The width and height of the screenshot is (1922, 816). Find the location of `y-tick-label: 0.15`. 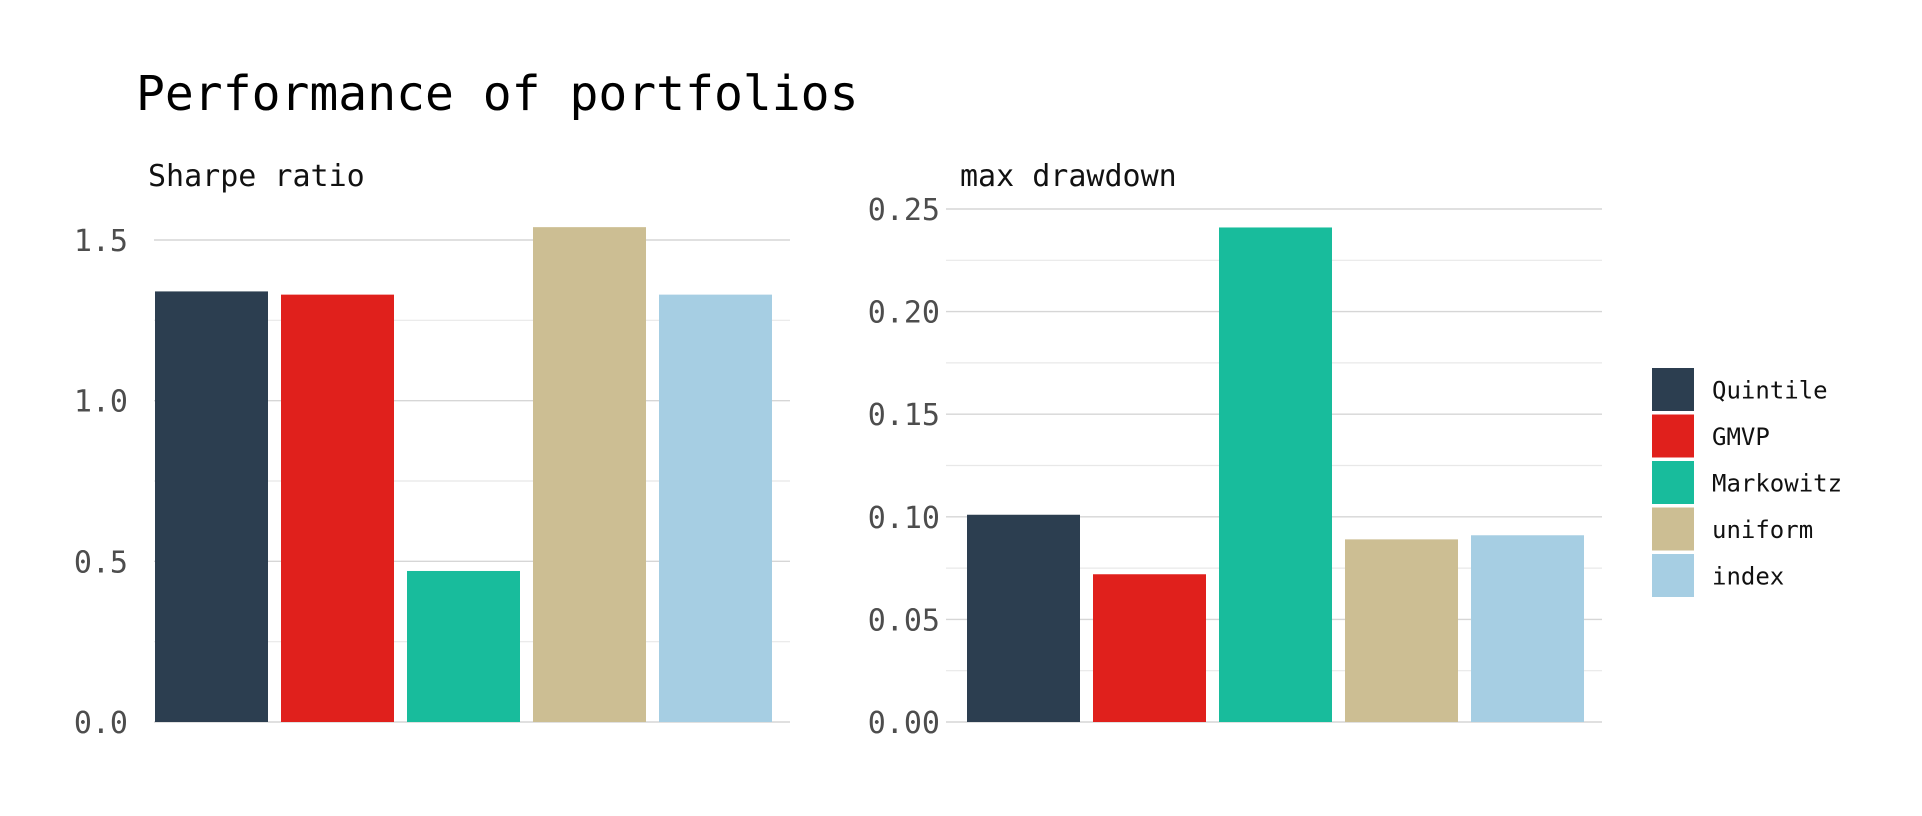

y-tick-label: 0.15 is located at coordinates (904, 415).